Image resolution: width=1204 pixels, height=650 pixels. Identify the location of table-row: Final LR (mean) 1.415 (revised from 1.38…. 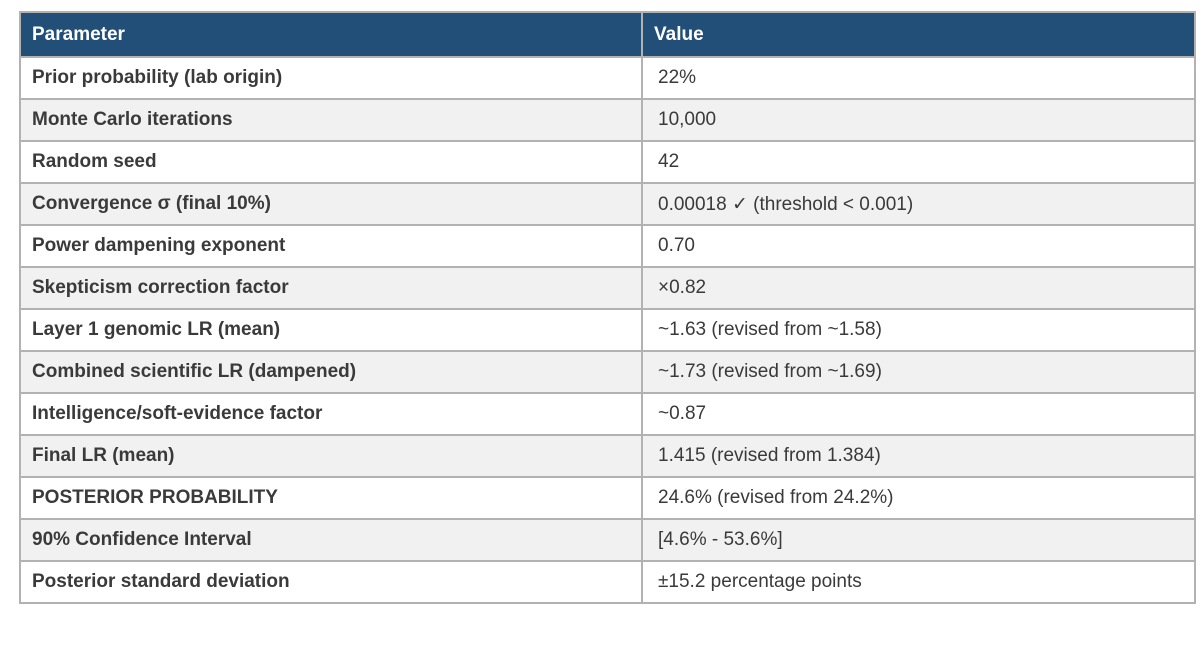
(607, 456).